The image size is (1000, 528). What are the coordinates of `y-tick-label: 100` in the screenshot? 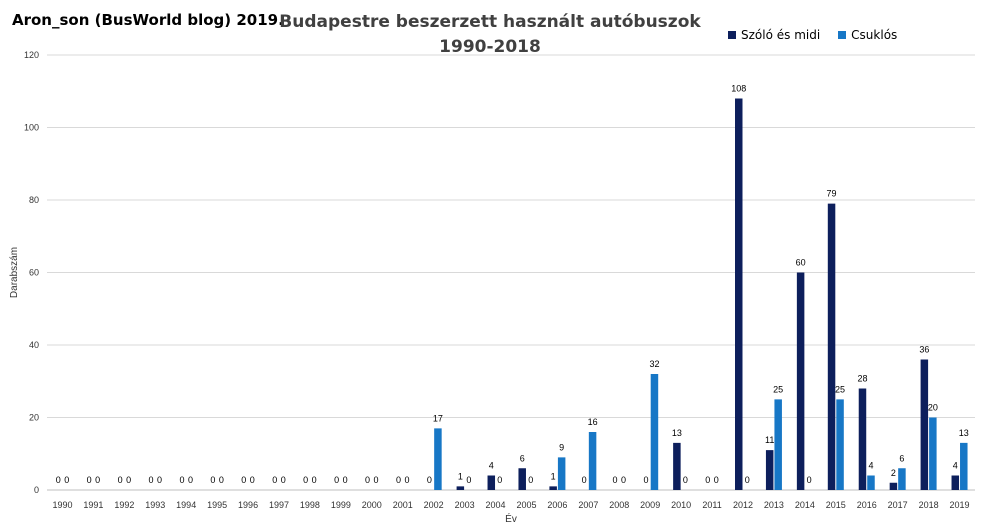 It's located at (31, 128).